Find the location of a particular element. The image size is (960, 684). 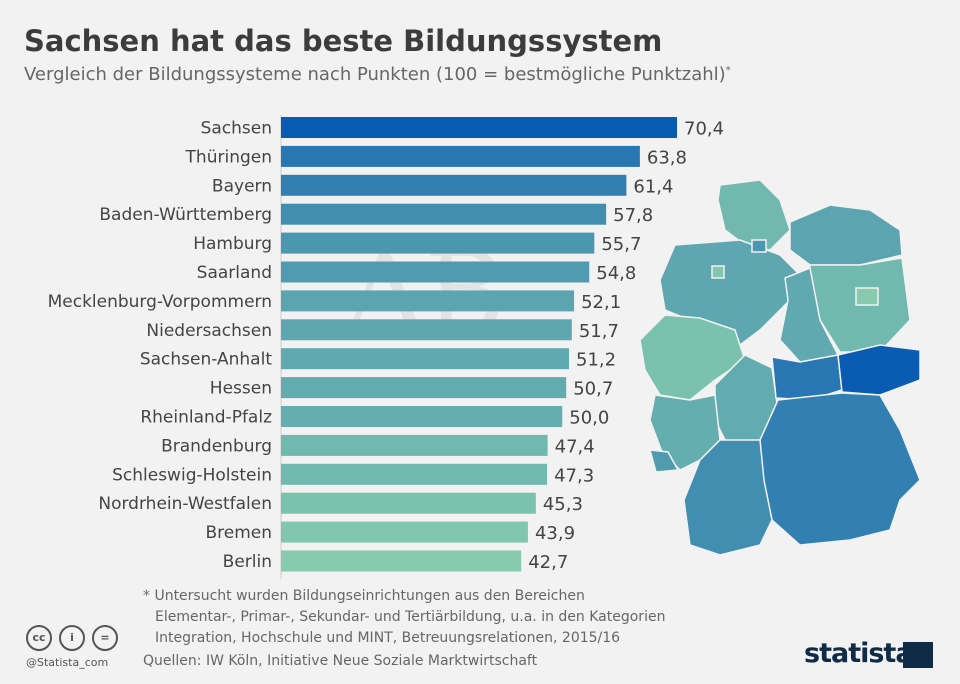

value-label: 55,7 is located at coordinates (621, 244).